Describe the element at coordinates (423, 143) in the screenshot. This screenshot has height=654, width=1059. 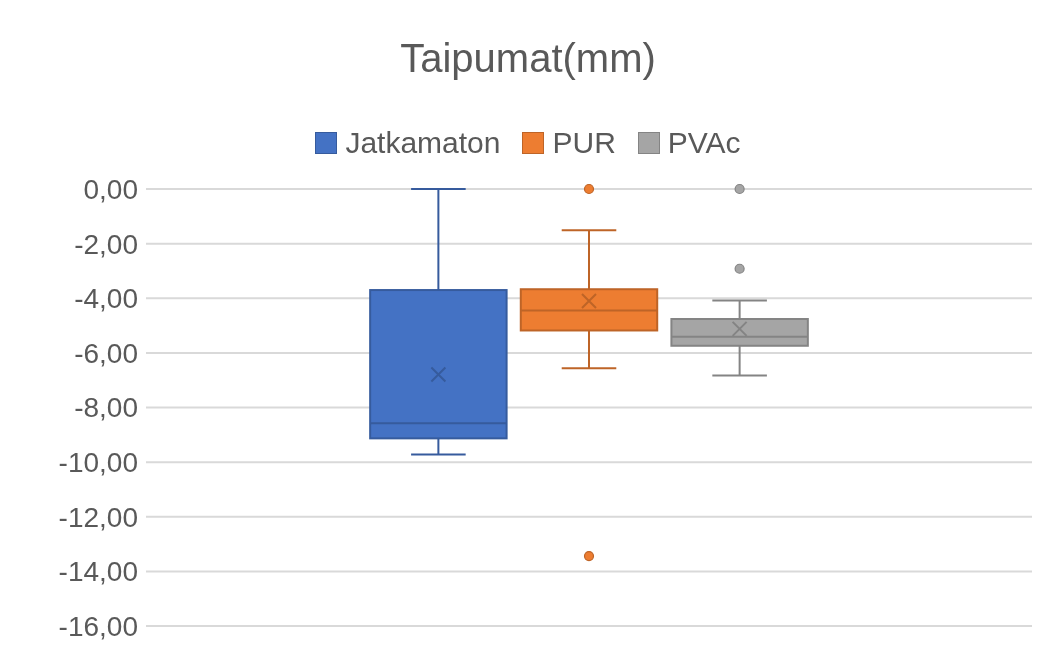
I see `legend-label: Jatkamaton` at that location.